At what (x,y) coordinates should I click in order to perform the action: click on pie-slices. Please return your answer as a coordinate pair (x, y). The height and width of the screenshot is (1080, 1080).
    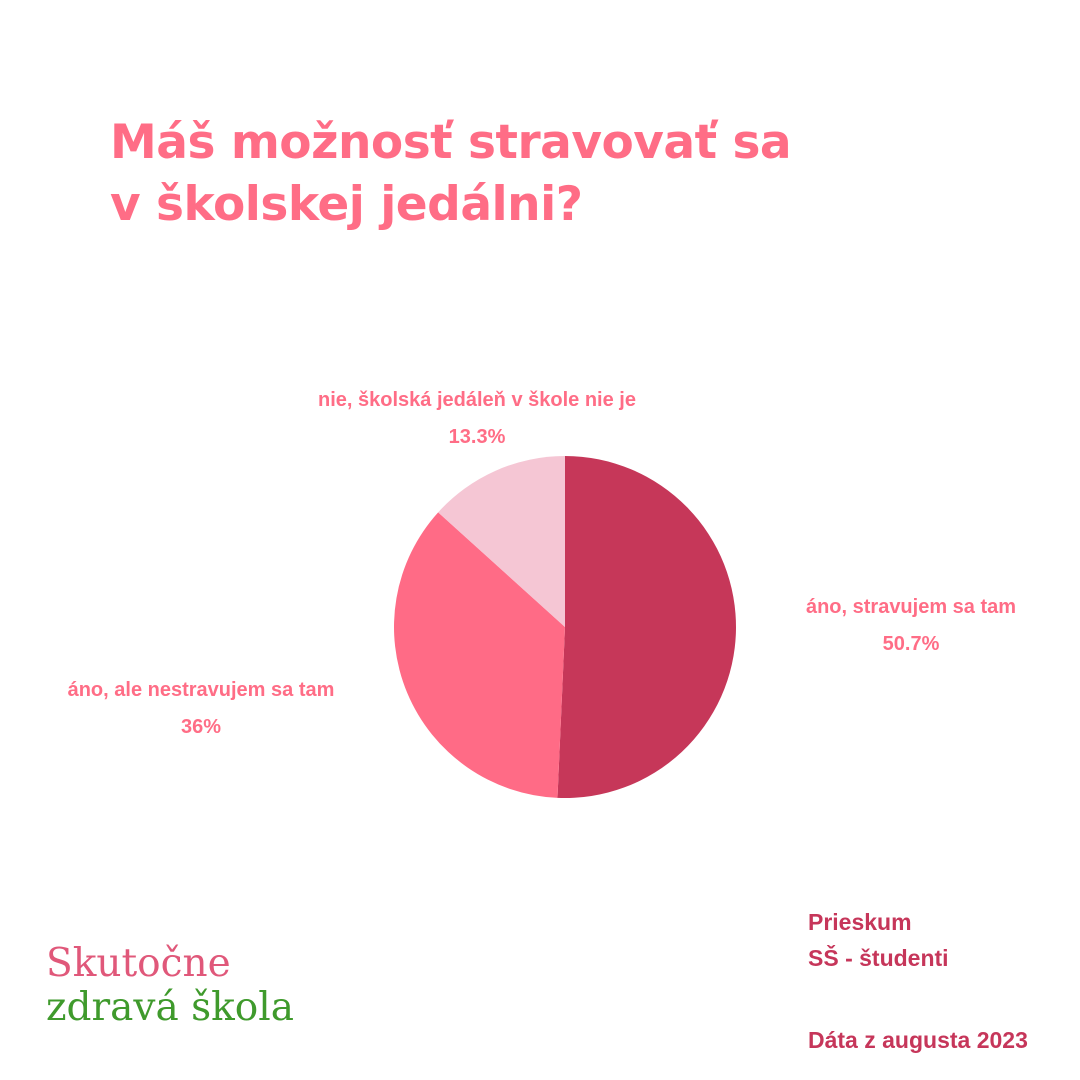
    Looking at the image, I should click on (564, 627).